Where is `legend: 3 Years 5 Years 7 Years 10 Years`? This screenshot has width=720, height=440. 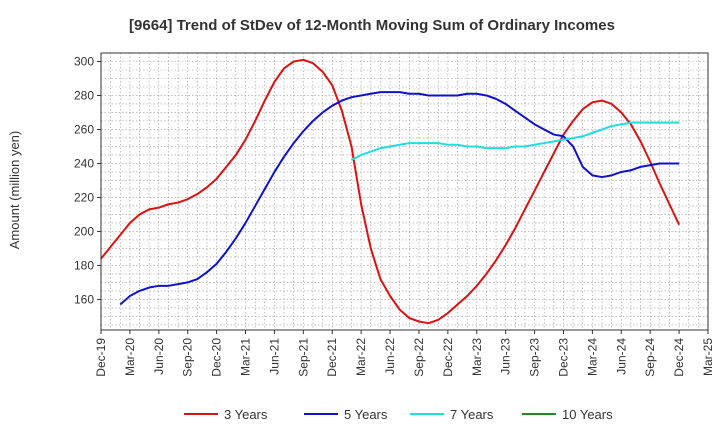
legend: 3 Years 5 Years 7 Years 10 Years is located at coordinates (398, 414).